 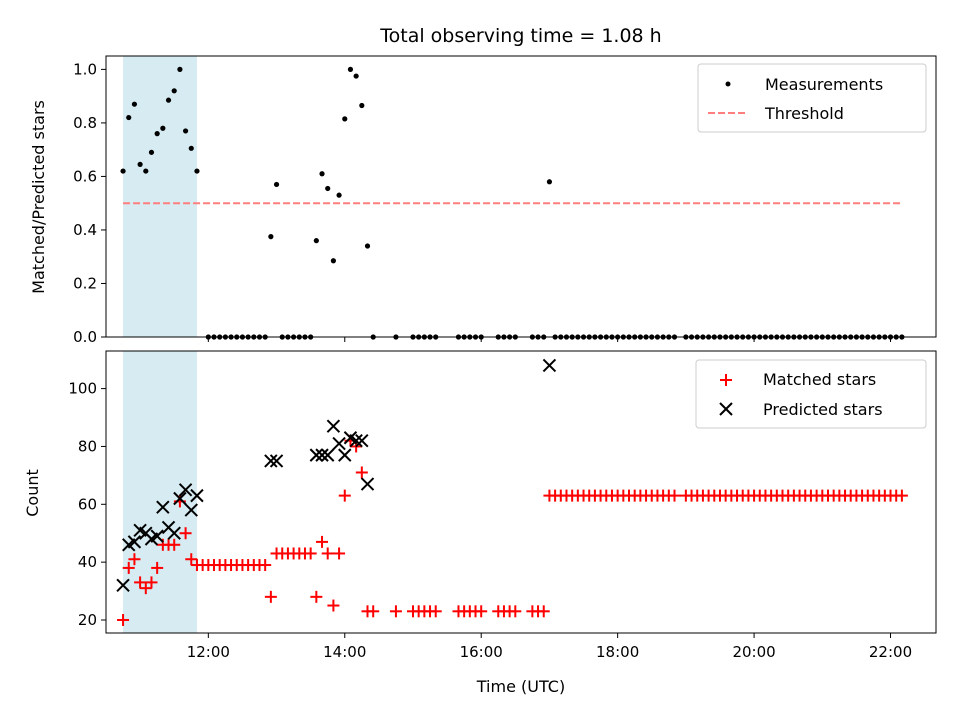 What do you see at coordinates (85, 123) in the screenshot?
I see `y-tick-label: 0.8` at bounding box center [85, 123].